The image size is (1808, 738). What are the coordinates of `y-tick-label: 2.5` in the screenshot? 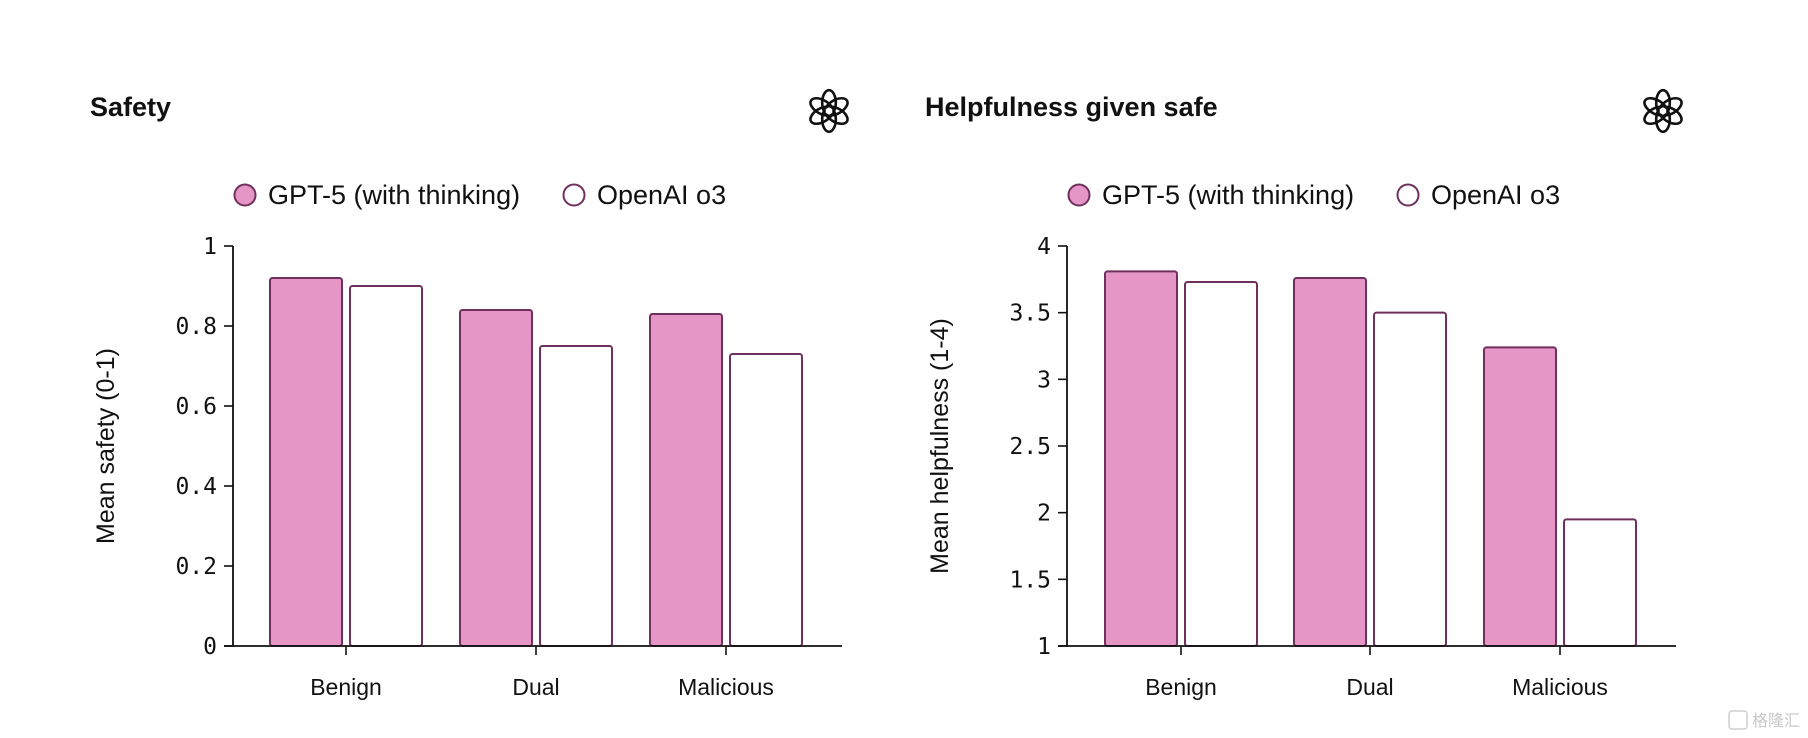 It's located at (1030, 447).